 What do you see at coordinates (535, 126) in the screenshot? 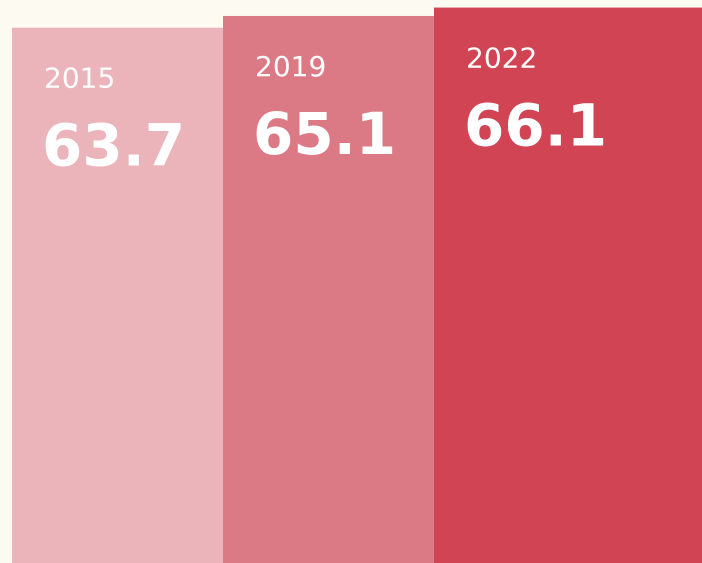
I see `value-label: 66.1` at bounding box center [535, 126].